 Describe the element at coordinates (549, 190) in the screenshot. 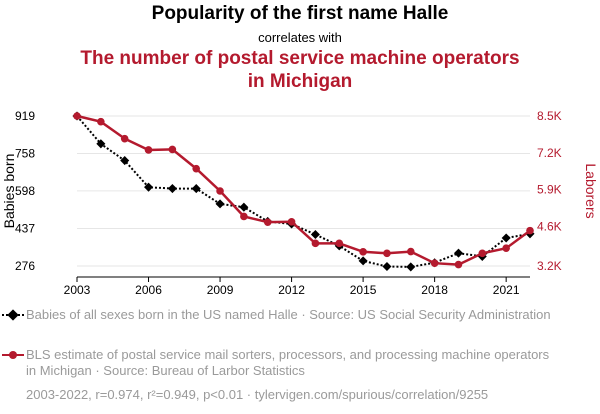

I see `y-right-tick-label: 5.9K` at that location.